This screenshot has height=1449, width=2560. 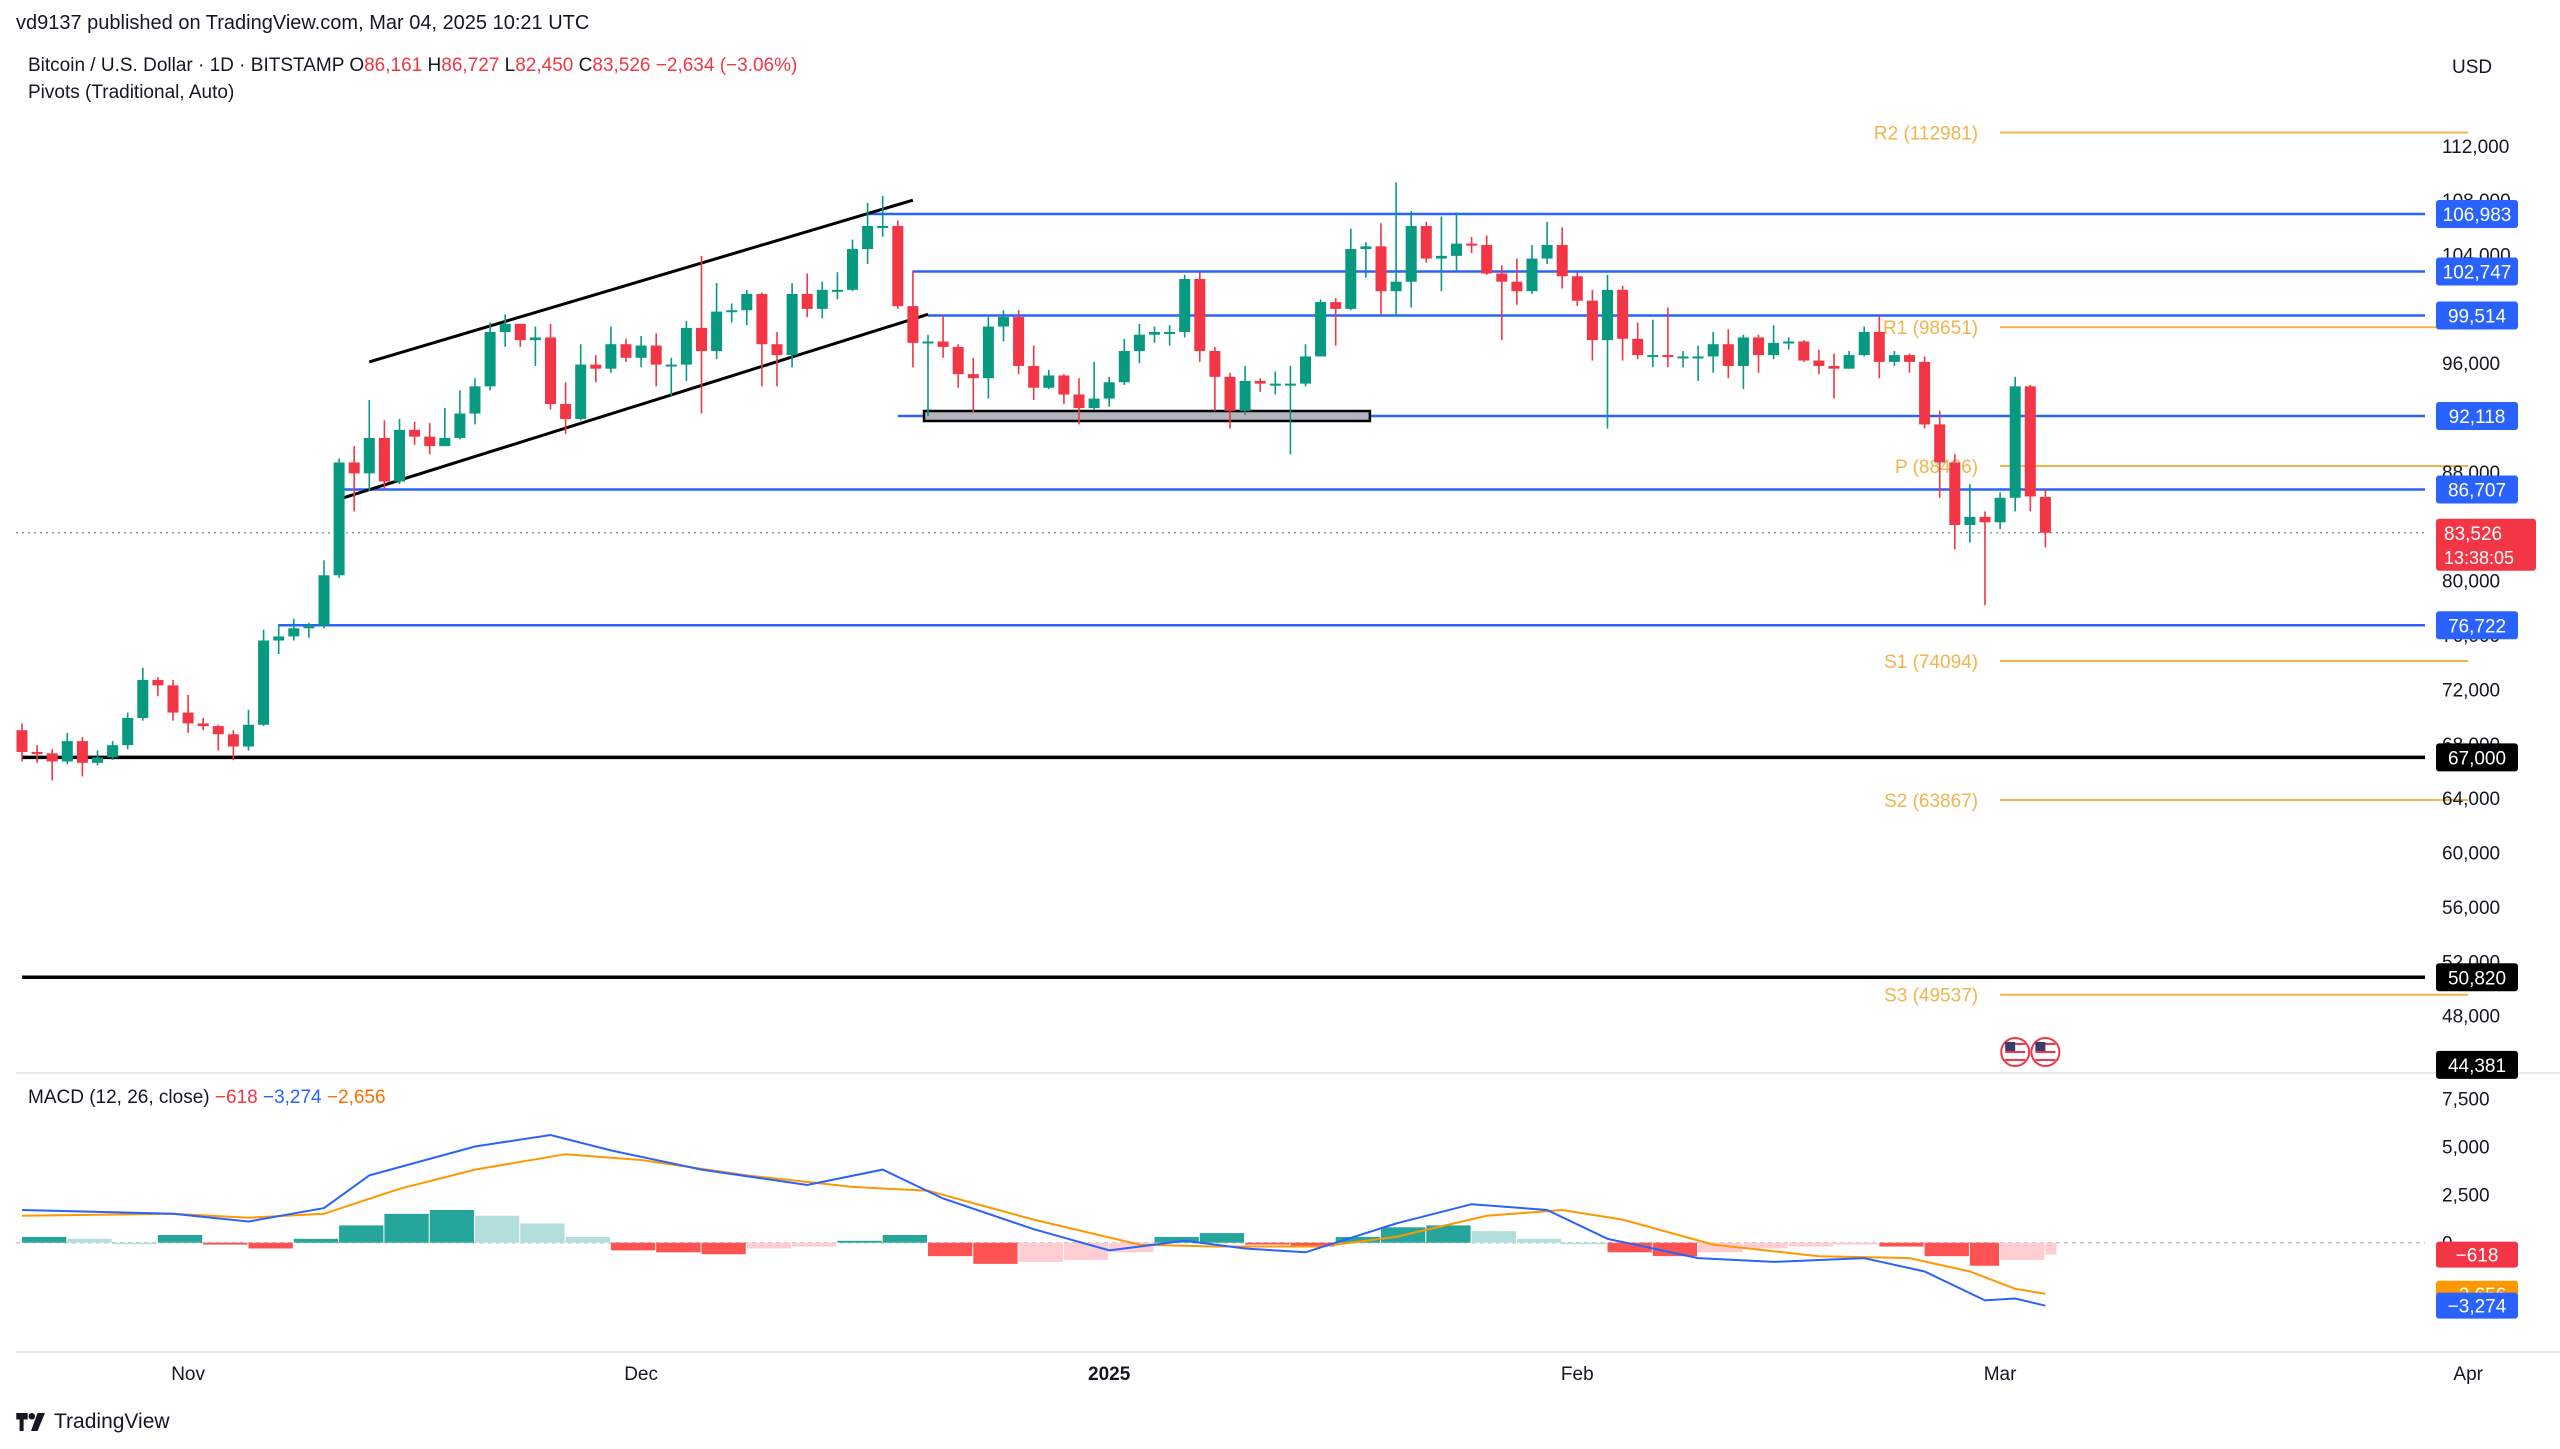 What do you see at coordinates (119, 1097) in the screenshot?
I see `macd-indicator-name: MACD (12, 26, close)` at bounding box center [119, 1097].